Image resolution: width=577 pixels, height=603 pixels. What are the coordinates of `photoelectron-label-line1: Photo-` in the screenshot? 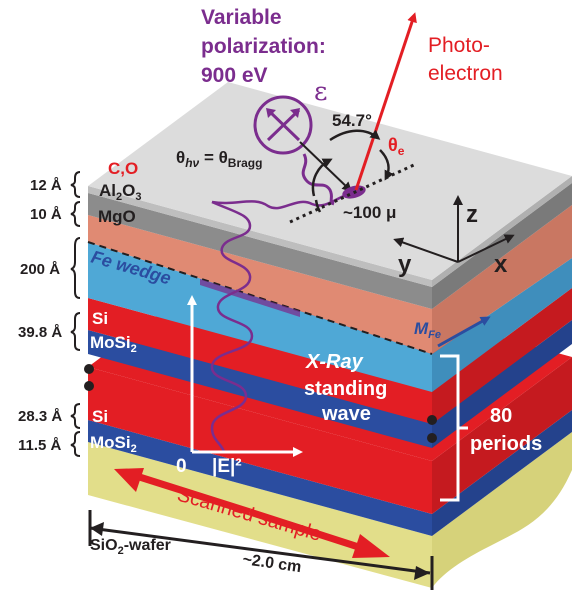 It's located at (459, 45).